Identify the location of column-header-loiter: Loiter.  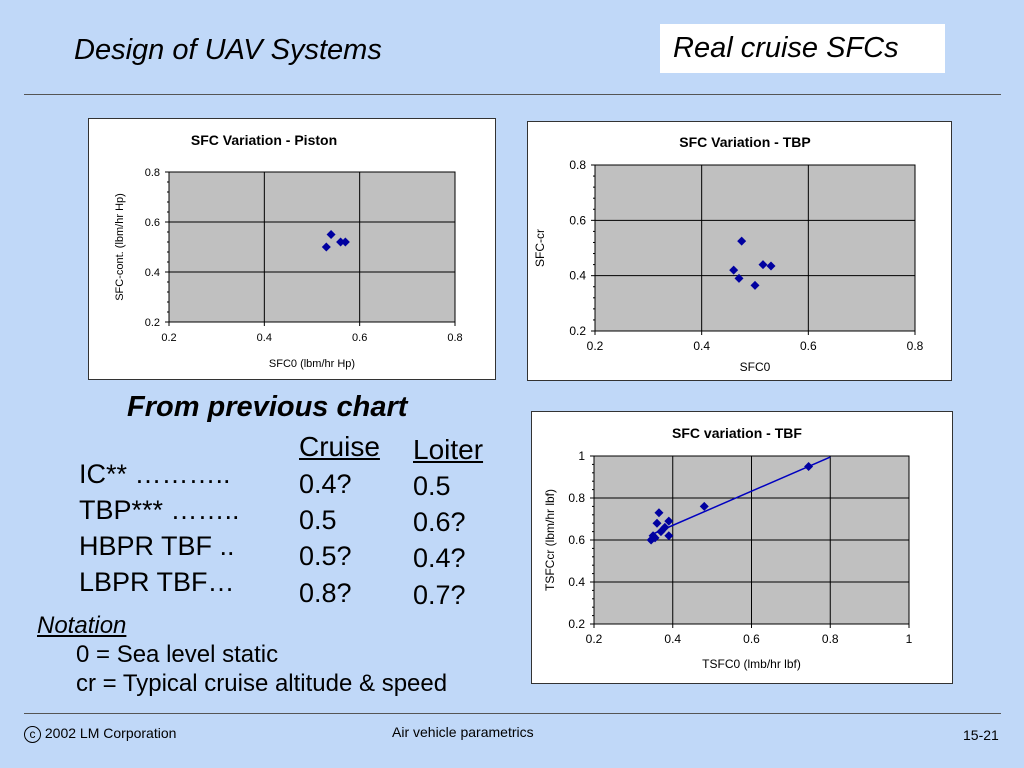
(448, 449).